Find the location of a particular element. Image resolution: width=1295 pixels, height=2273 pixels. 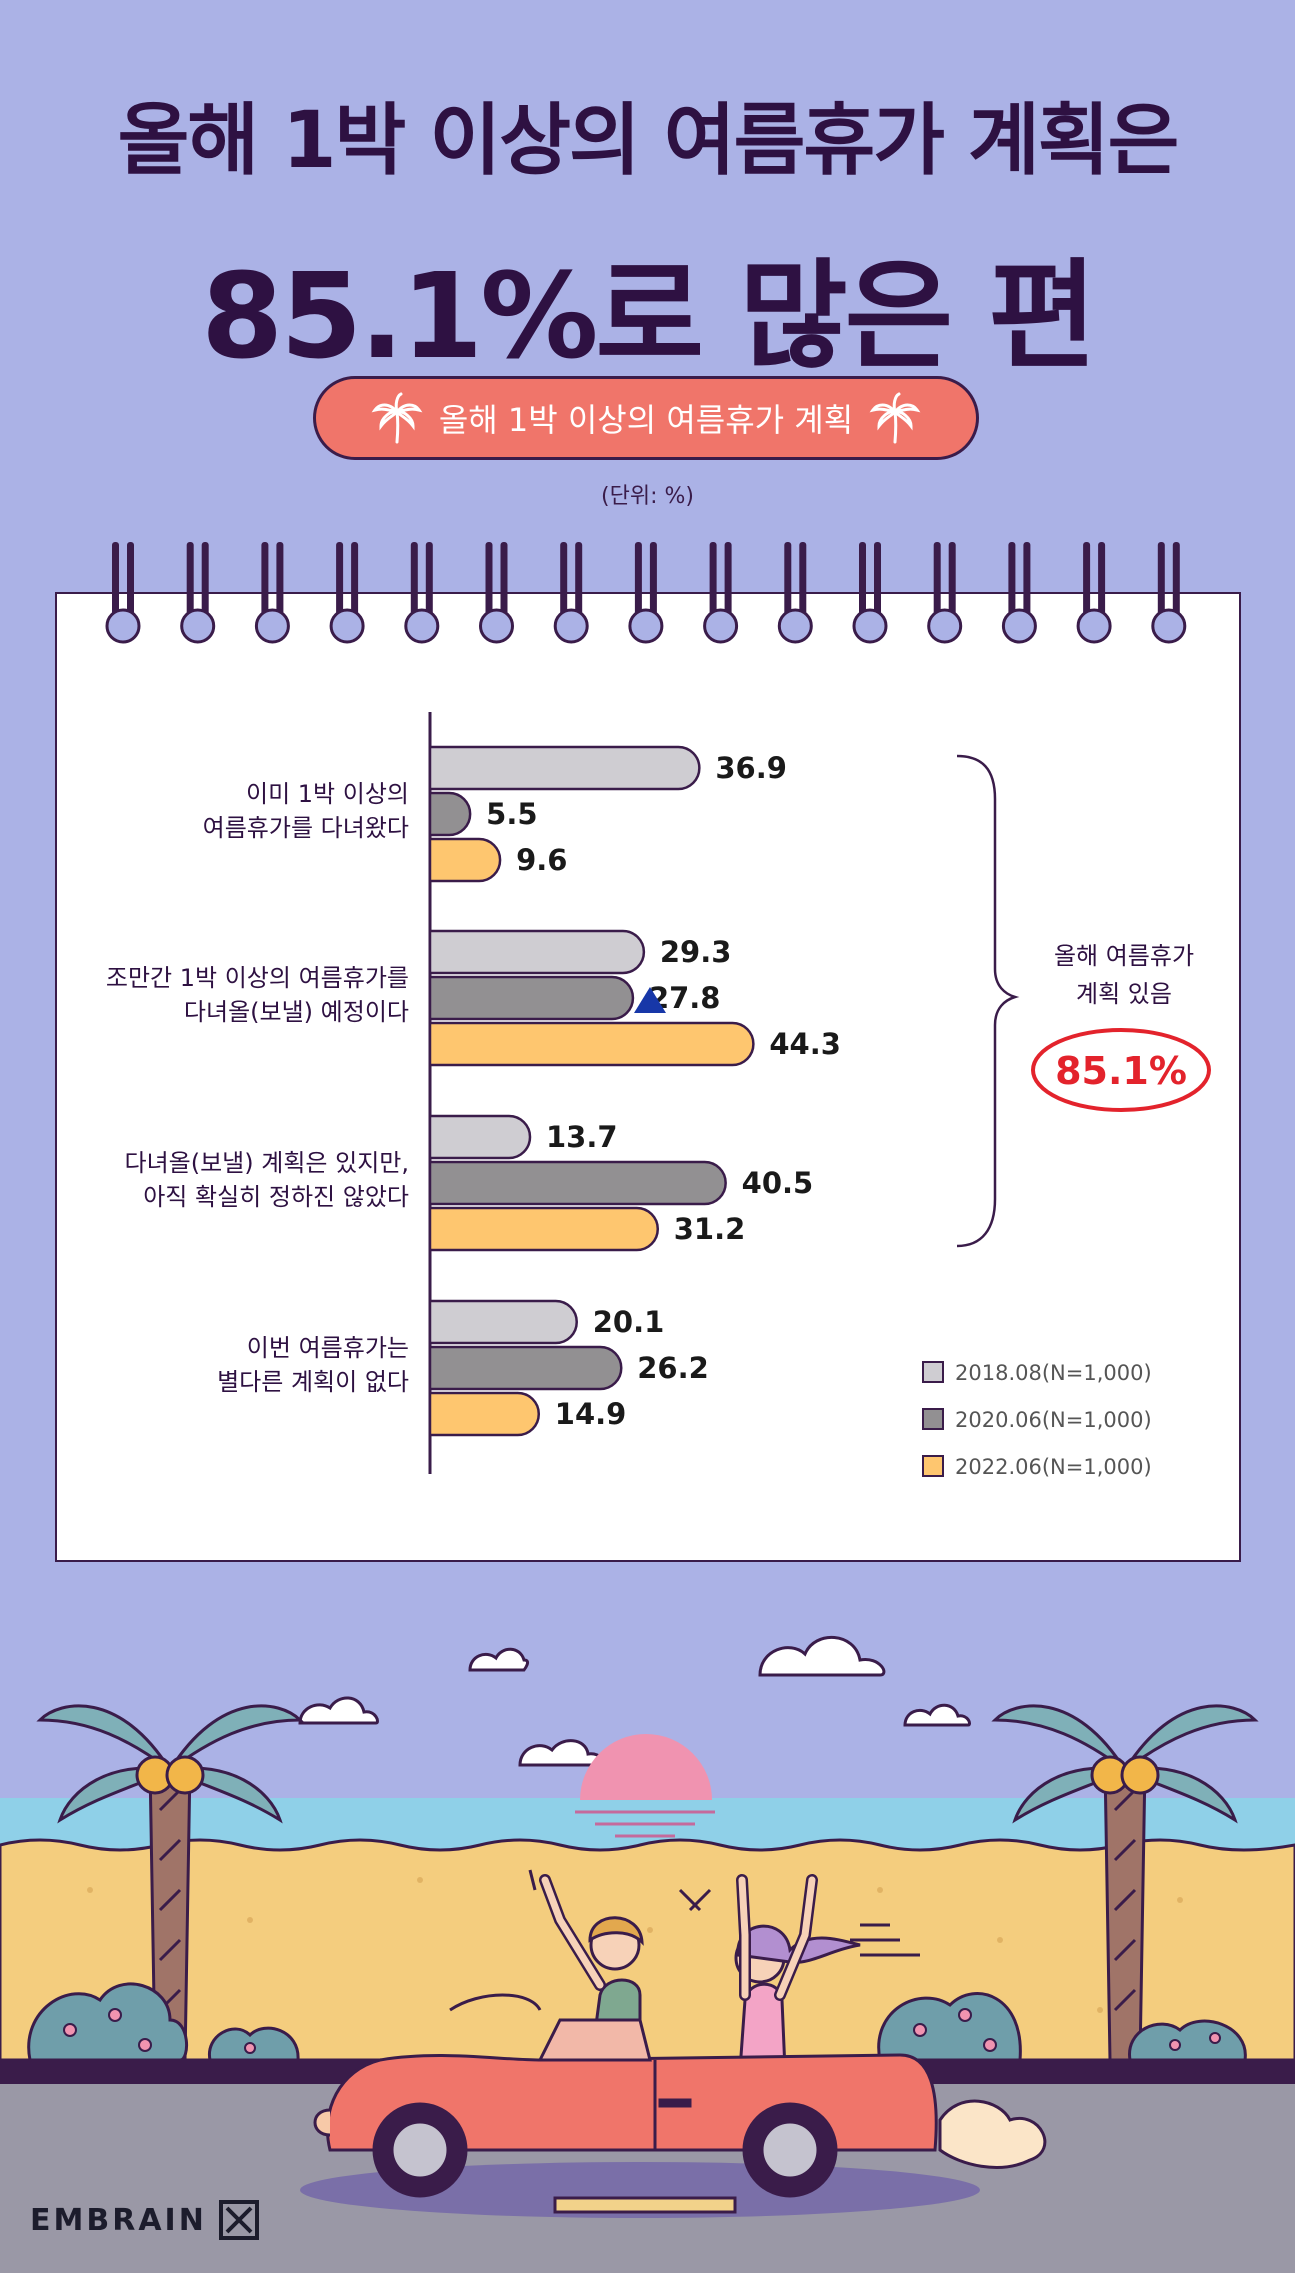

value-label: 36.9 is located at coordinates (751, 768).